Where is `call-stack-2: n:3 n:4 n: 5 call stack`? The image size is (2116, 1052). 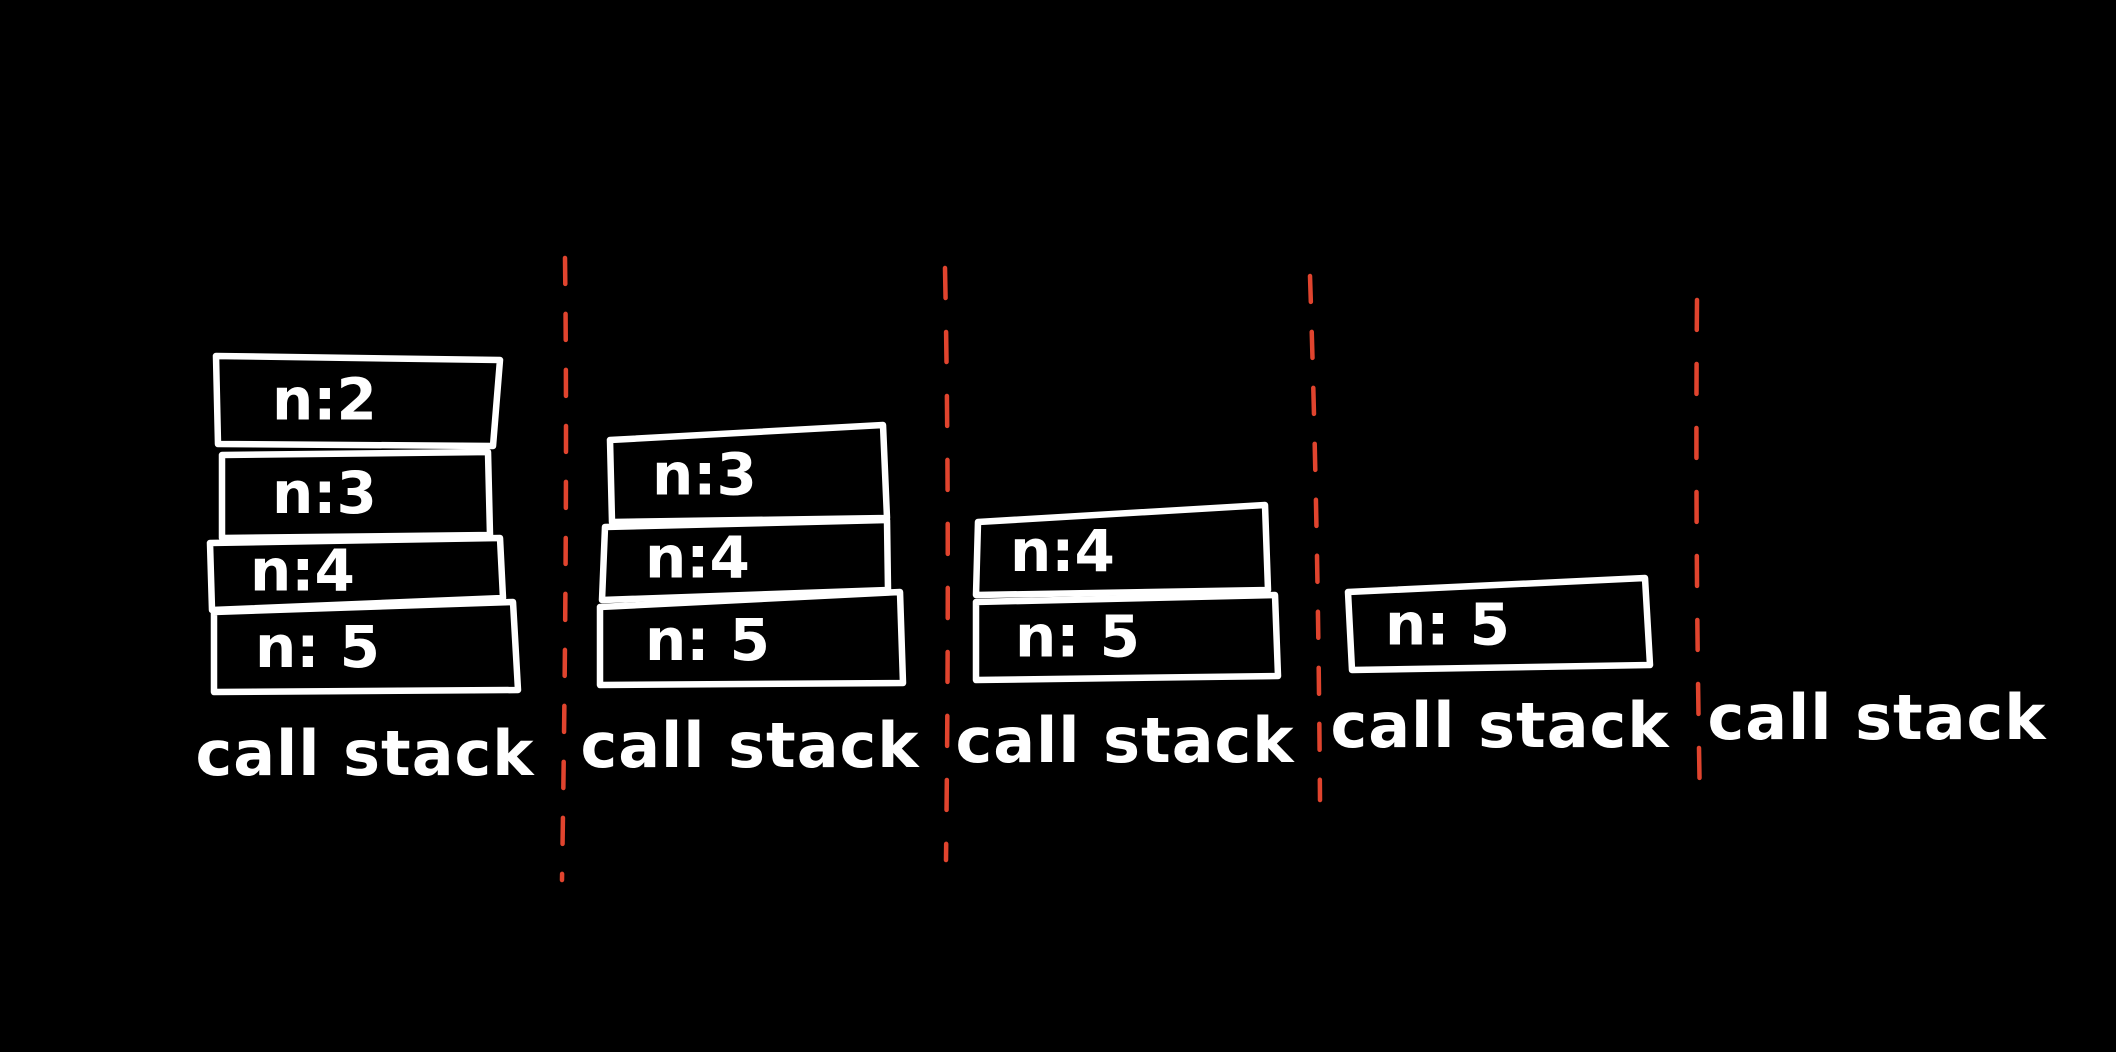 call-stack-2: n:3 n:4 n: 5 call stack is located at coordinates (750, 601).